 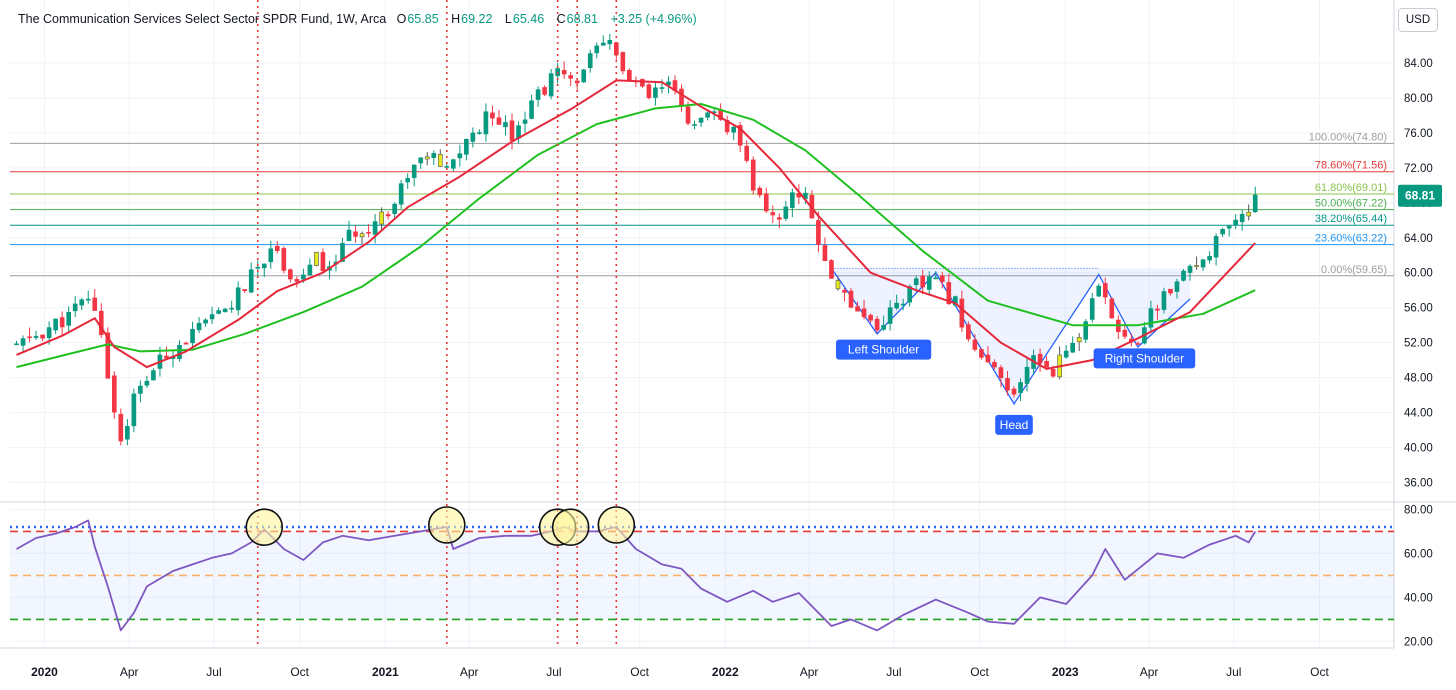 What do you see at coordinates (1418, 344) in the screenshot?
I see `price-tick-label: 52.00` at bounding box center [1418, 344].